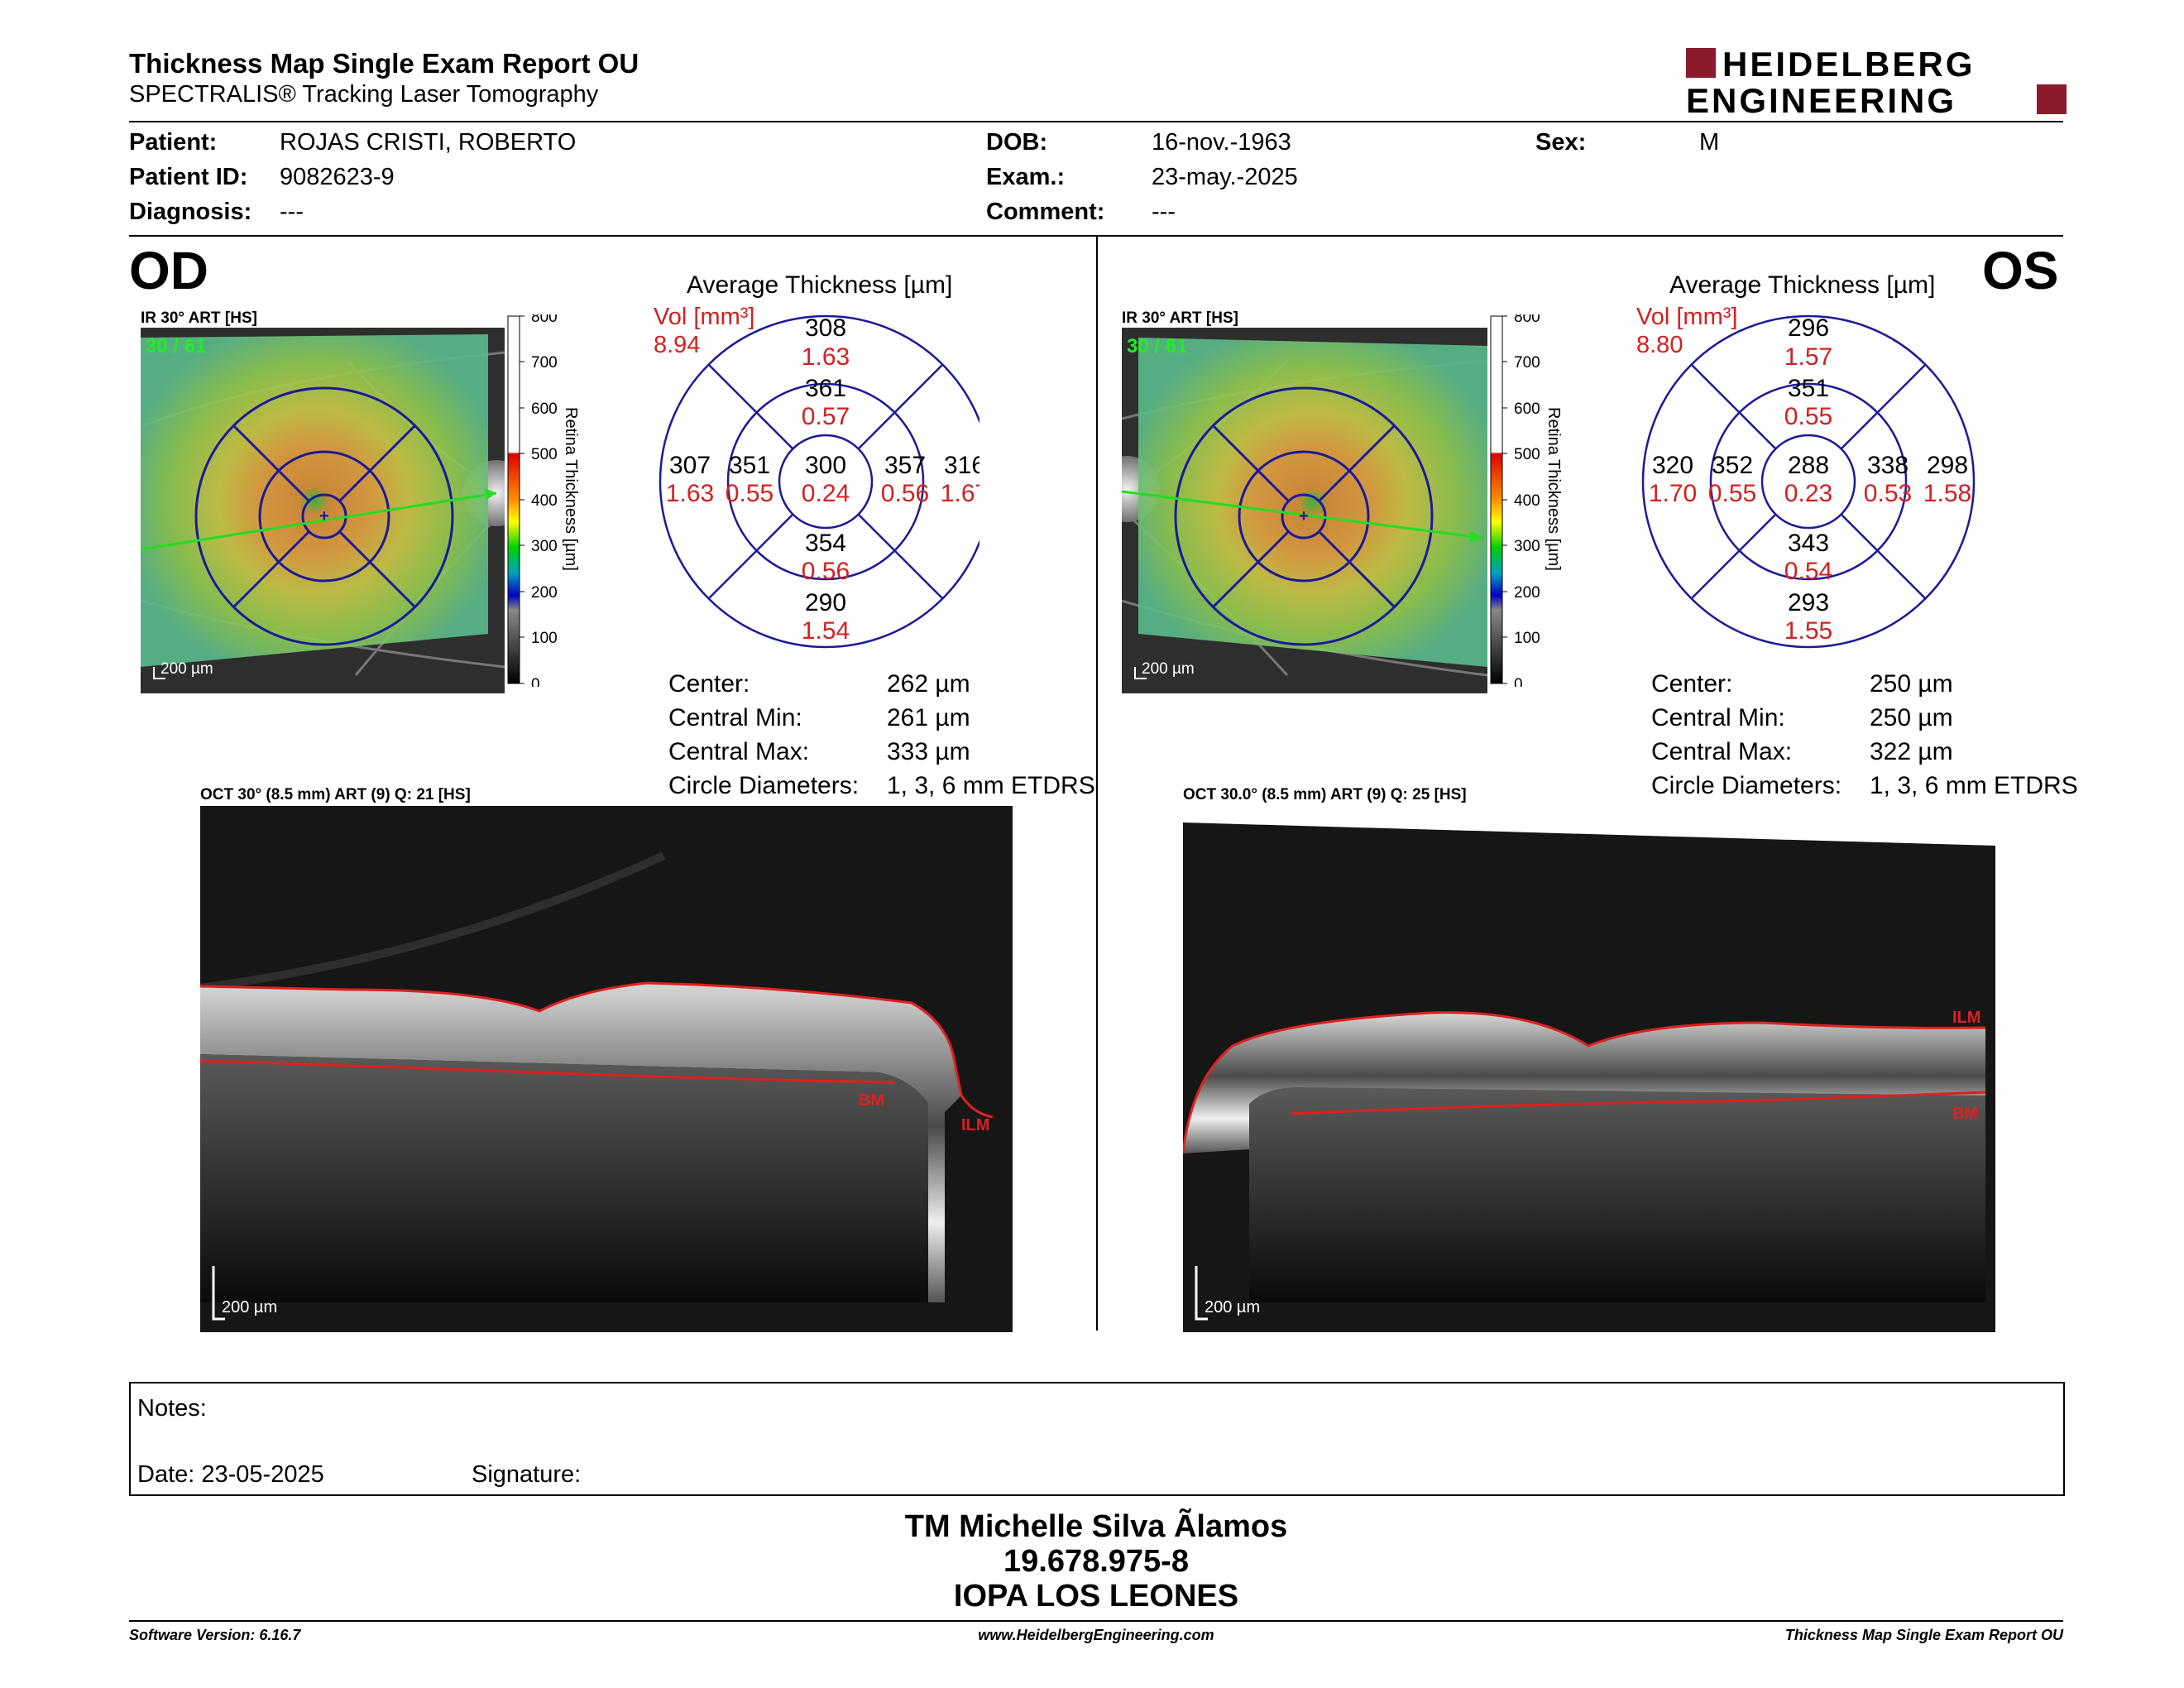  Describe the element at coordinates (1157, 346) in the screenshot. I see `os-frame-count: 30 / 61` at that location.